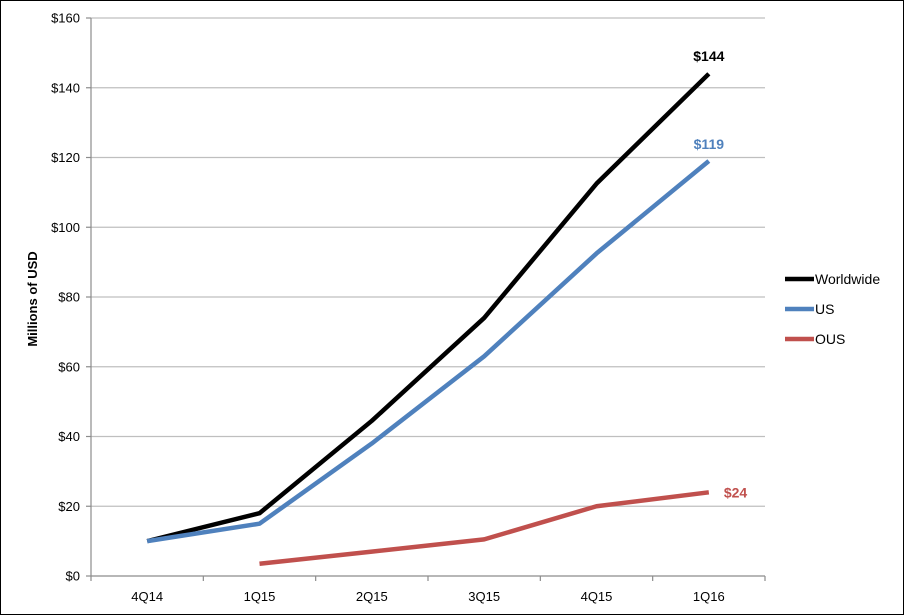 Image resolution: width=904 pixels, height=615 pixels. I want to click on end-label-ous: $24, so click(736, 492).